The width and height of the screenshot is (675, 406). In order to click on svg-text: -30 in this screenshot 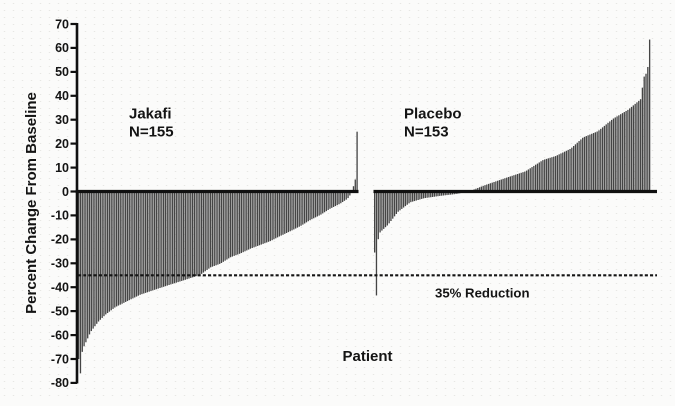, I will do `click(60, 264)`.